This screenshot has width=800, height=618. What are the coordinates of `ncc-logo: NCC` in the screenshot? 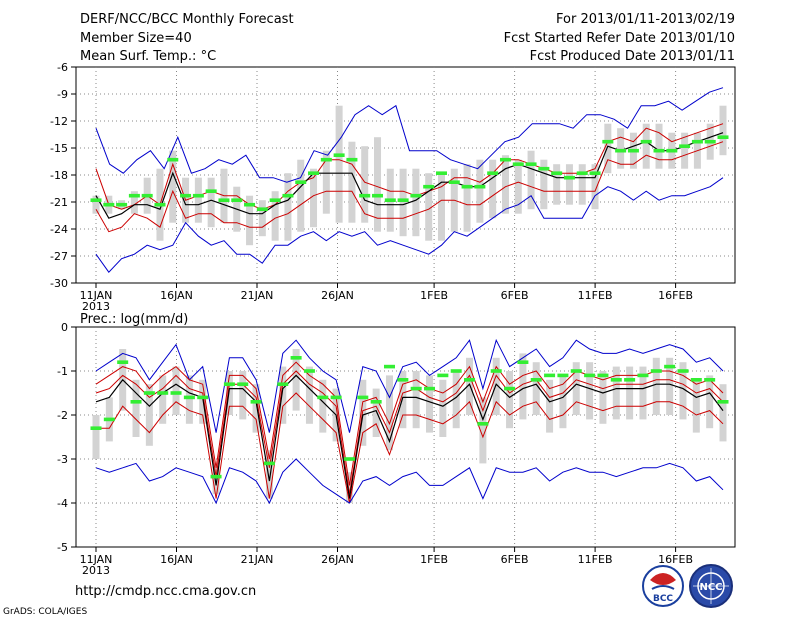 It's located at (711, 586).